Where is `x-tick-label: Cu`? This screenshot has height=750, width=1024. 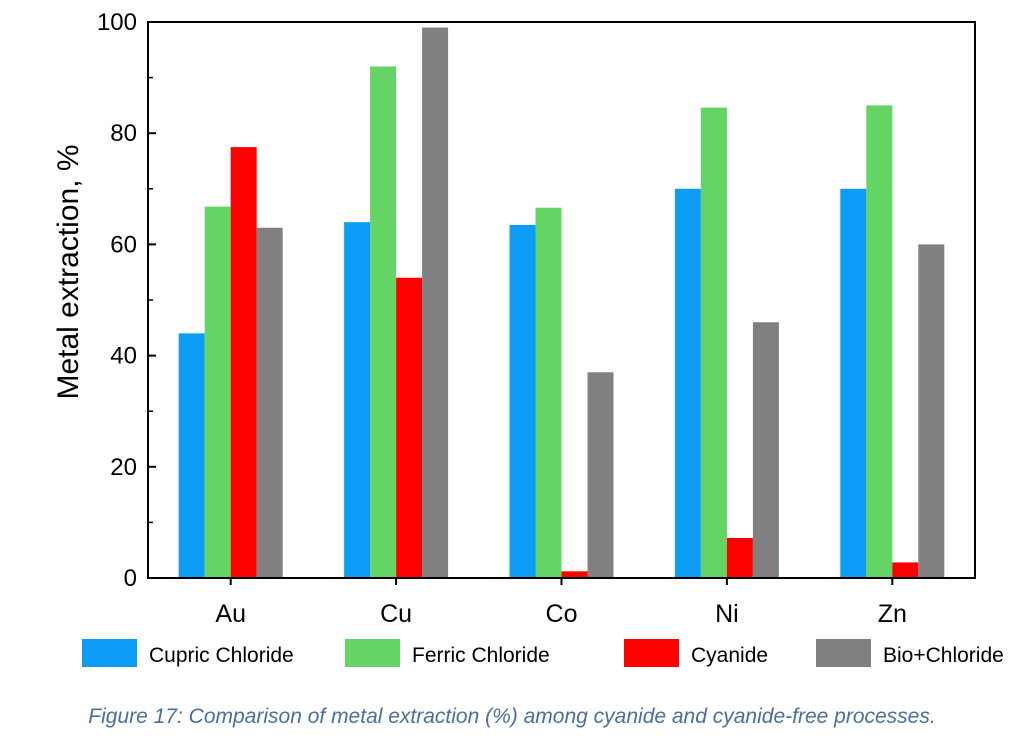 x-tick-label: Cu is located at coordinates (396, 614).